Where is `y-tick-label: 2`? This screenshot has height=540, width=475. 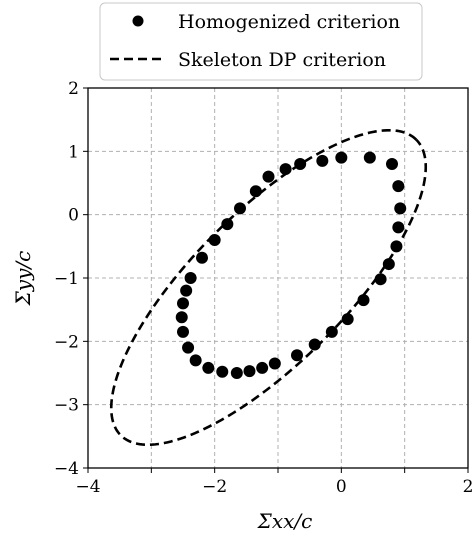 y-tick-label: 2 is located at coordinates (73, 89).